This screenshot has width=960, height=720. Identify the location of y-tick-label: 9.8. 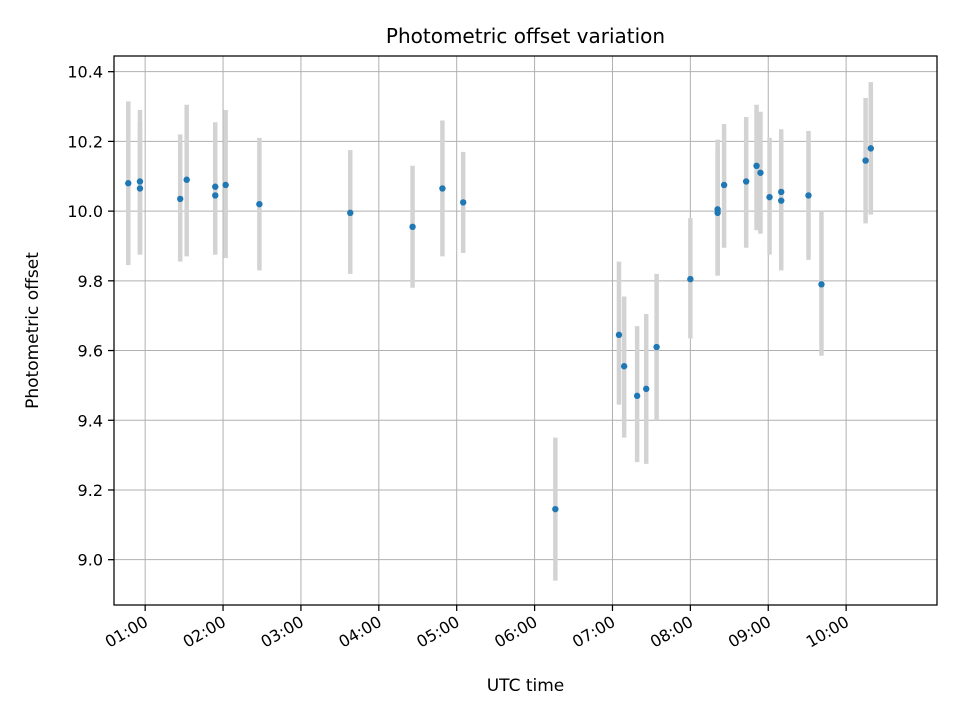
(90, 281).